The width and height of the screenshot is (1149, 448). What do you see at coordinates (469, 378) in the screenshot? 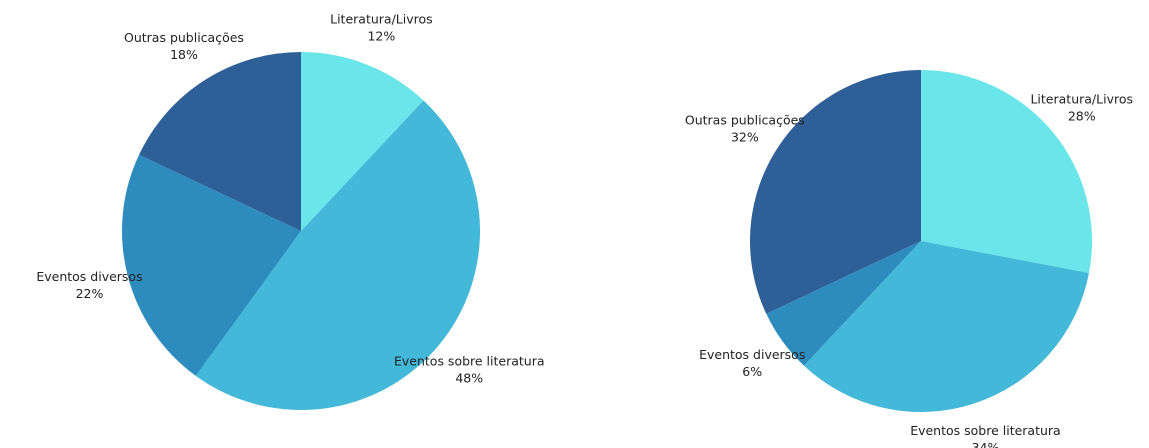
I see `slice-value: 48%` at bounding box center [469, 378].